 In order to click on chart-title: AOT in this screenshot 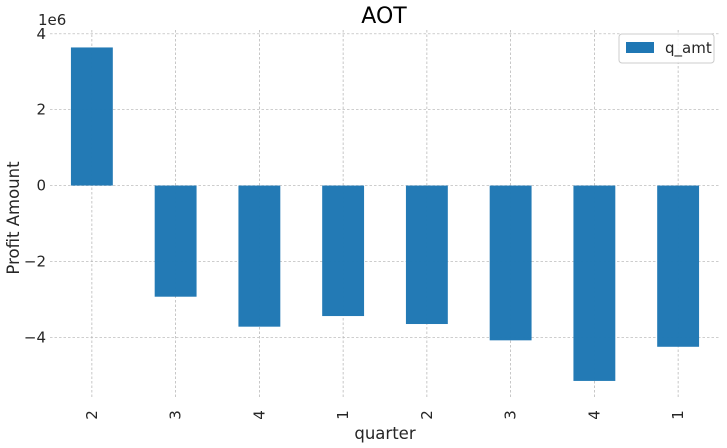, I will do `click(384, 16)`.